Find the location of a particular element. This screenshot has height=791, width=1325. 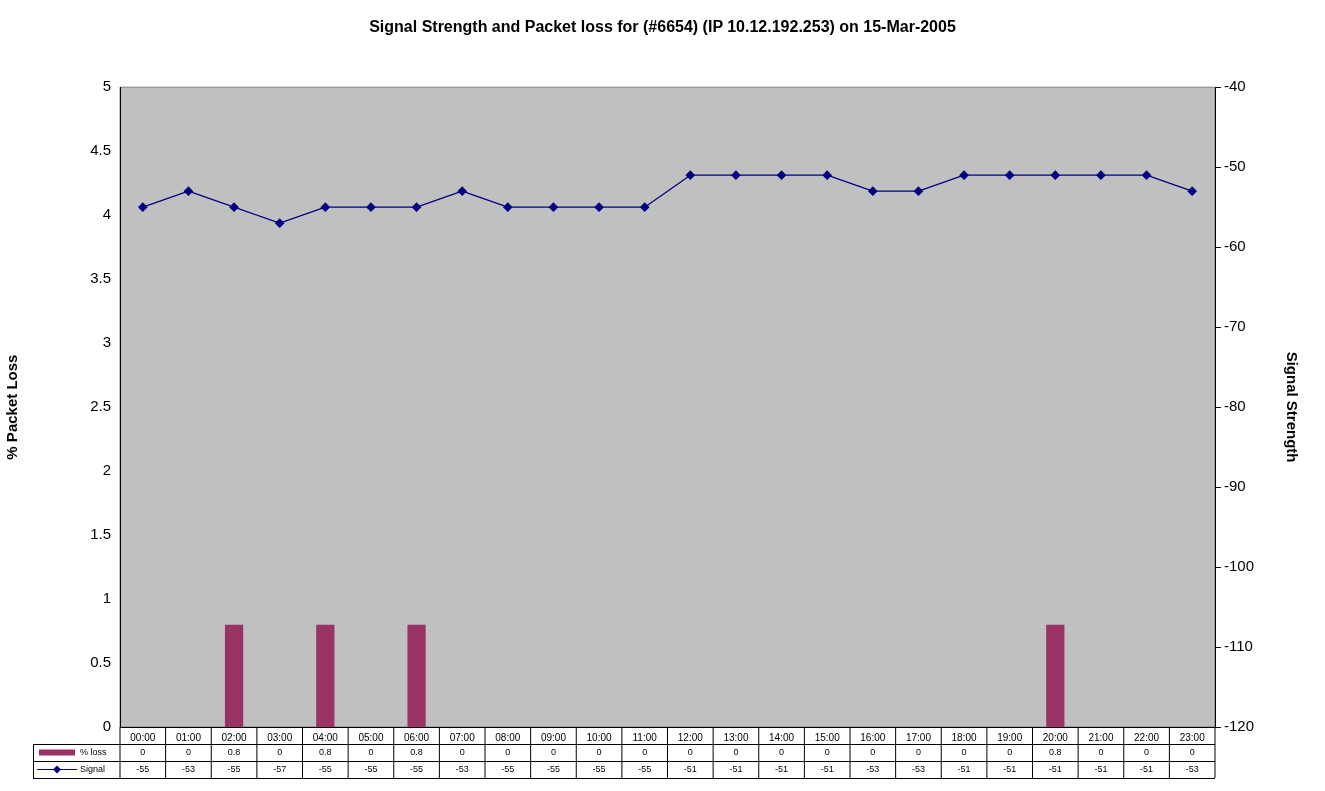

legend-label: Signal is located at coordinates (93, 768).